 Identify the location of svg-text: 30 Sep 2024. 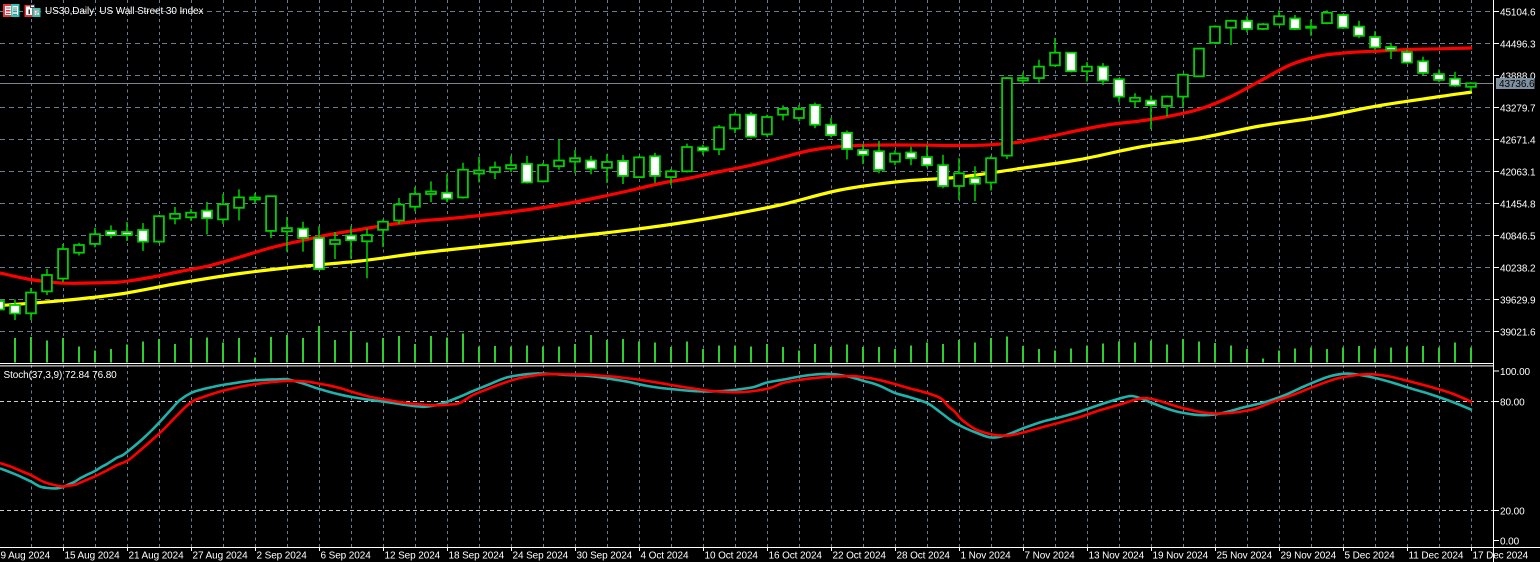
(605, 556).